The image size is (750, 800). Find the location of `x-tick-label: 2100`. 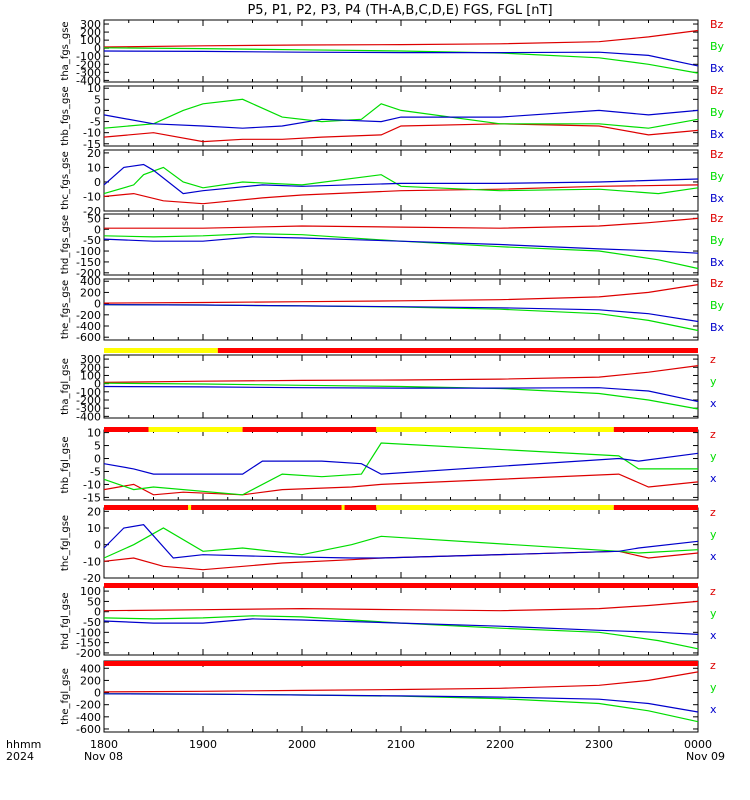

x-tick-label: 2100 is located at coordinates (401, 744).